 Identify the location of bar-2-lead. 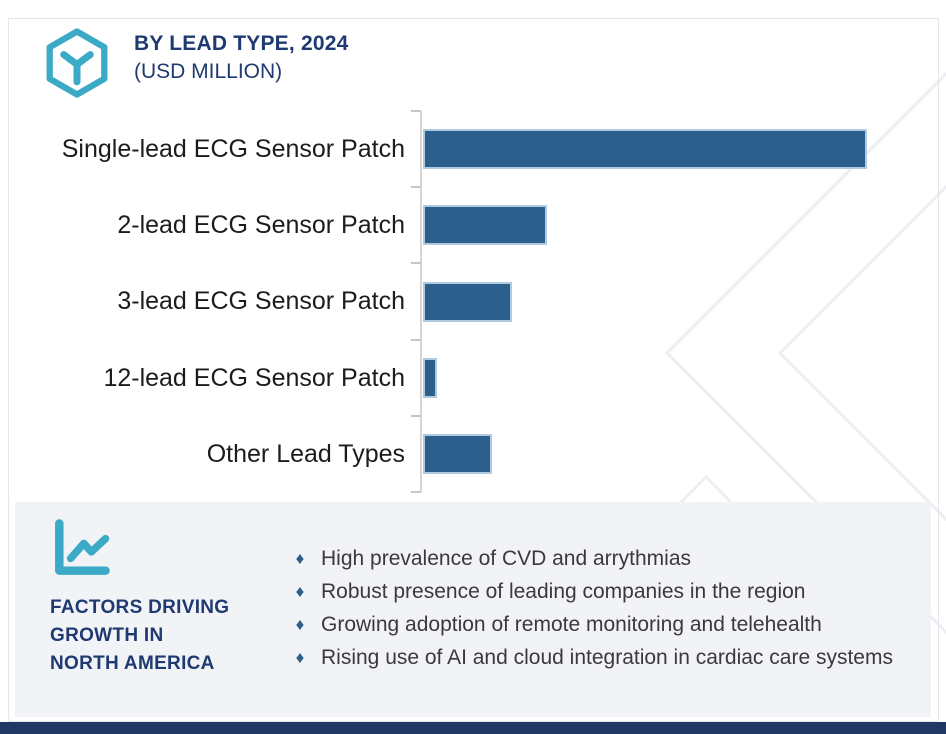
(485, 225).